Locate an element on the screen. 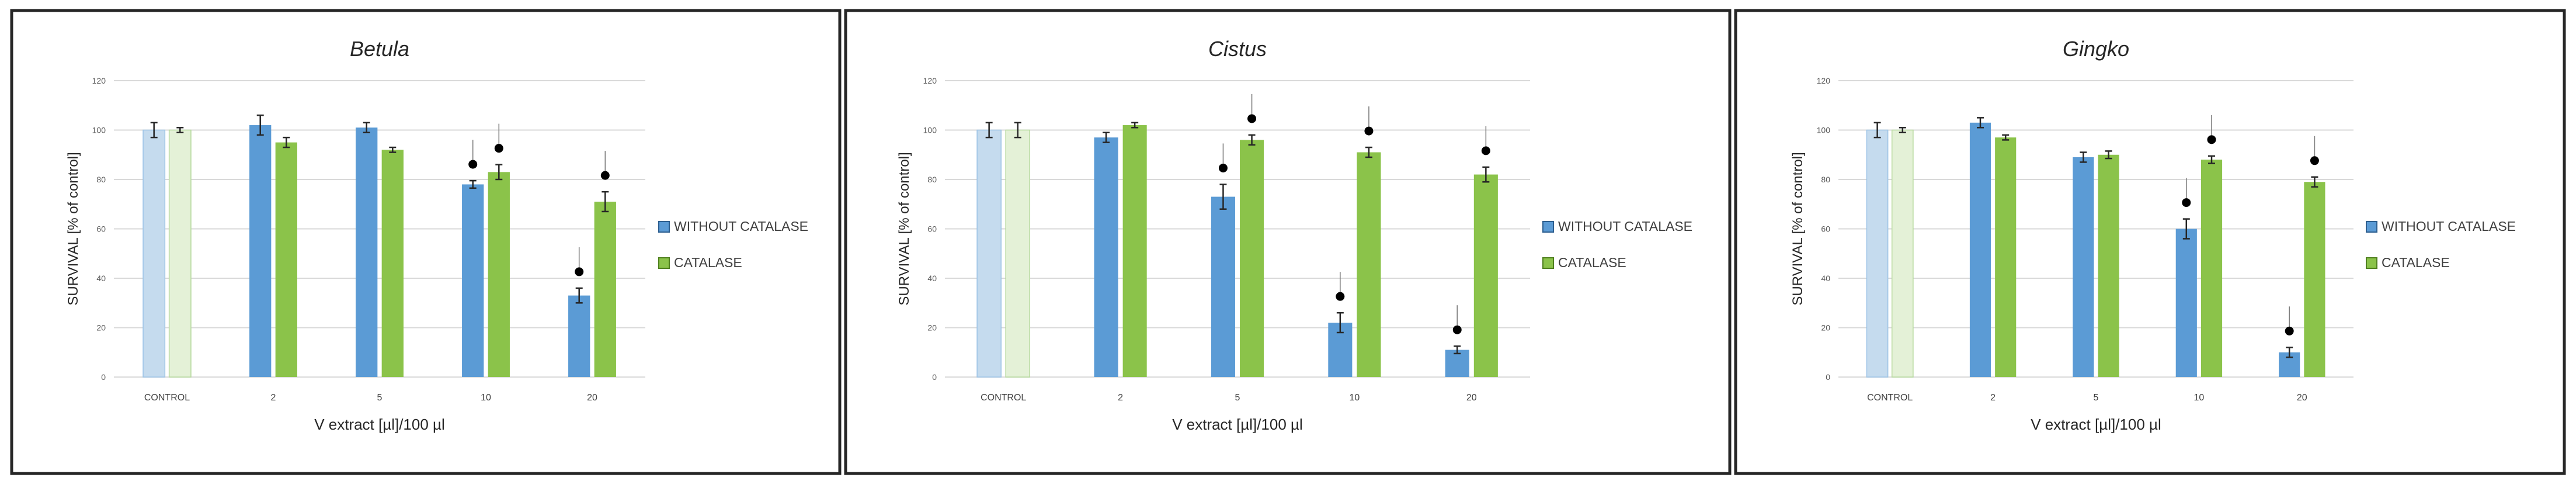 This screenshot has width=2576, height=484. panel-title: Cistus is located at coordinates (1238, 49).